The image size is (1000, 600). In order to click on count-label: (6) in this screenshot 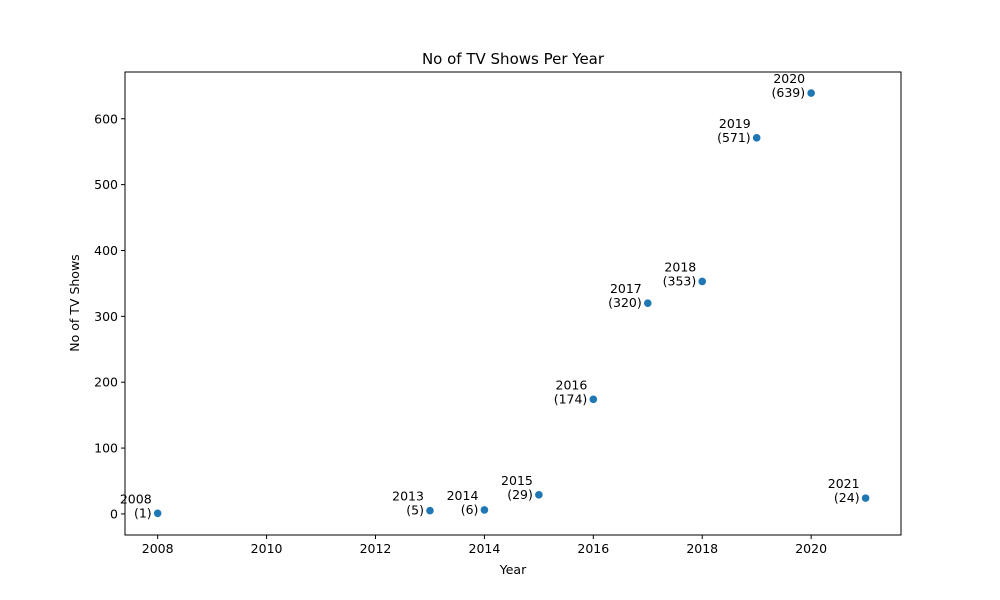, I will do `click(470, 509)`.